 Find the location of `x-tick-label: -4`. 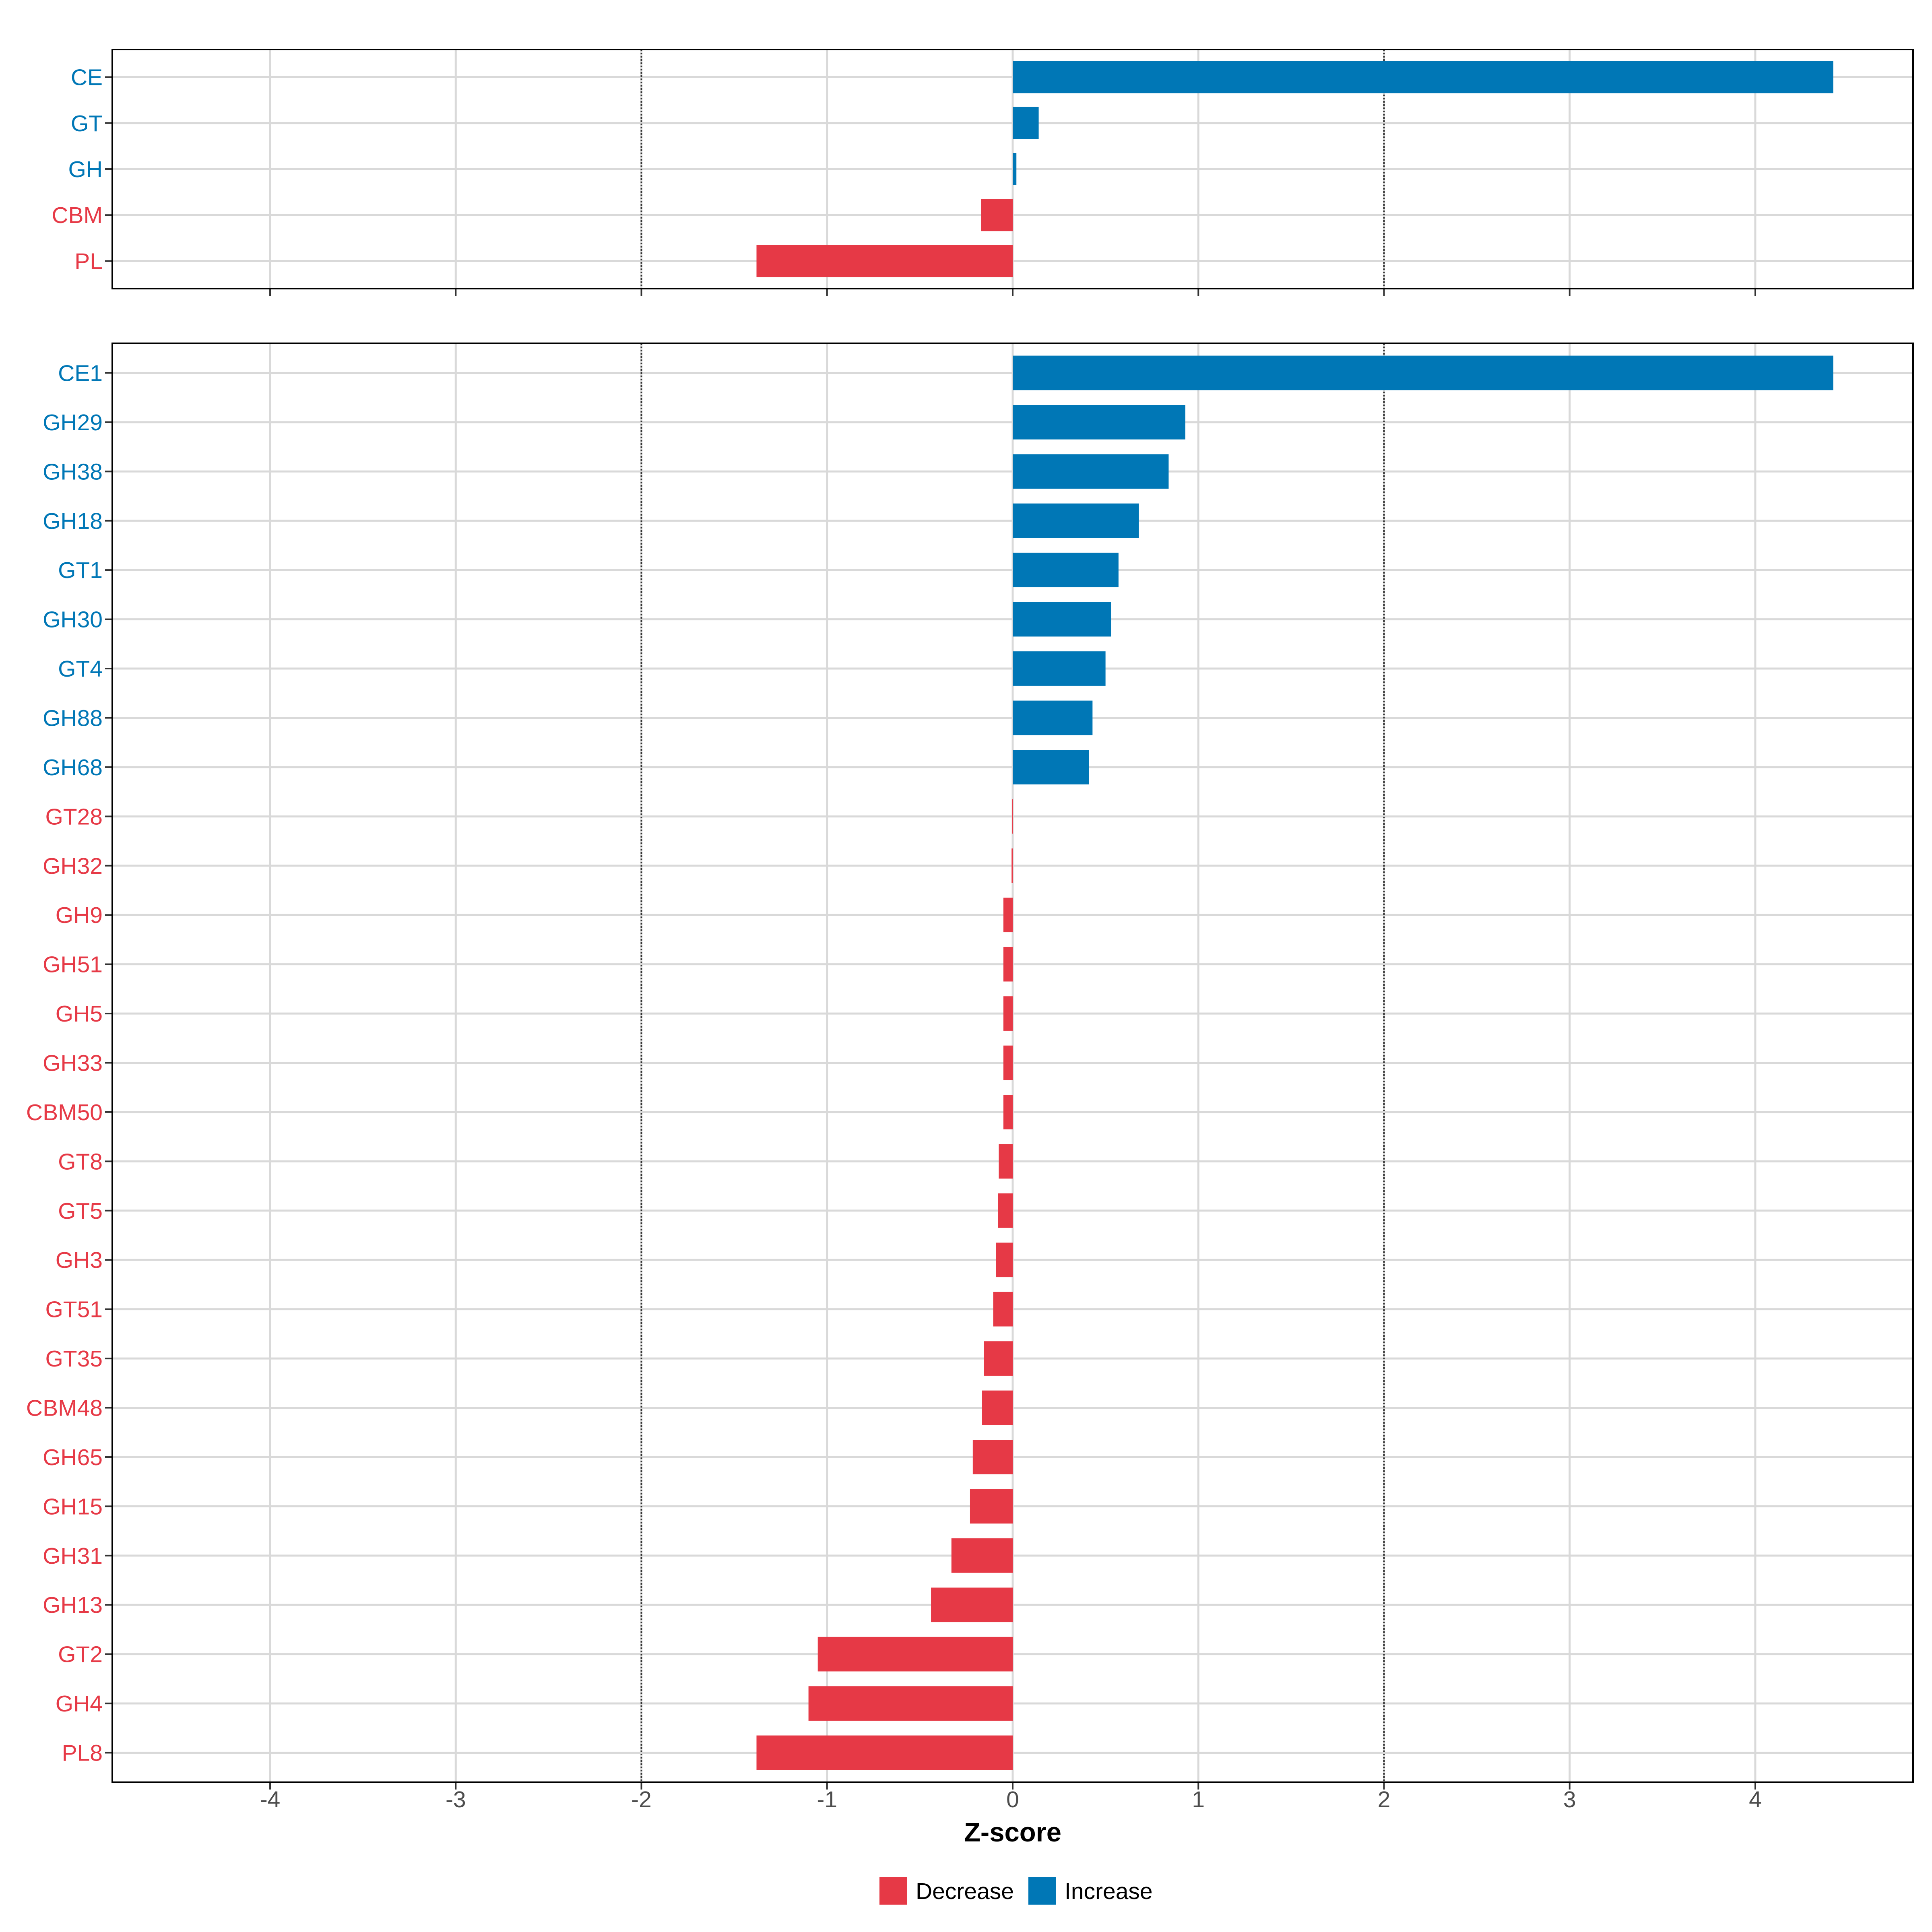

x-tick-label: -4 is located at coordinates (270, 1799).